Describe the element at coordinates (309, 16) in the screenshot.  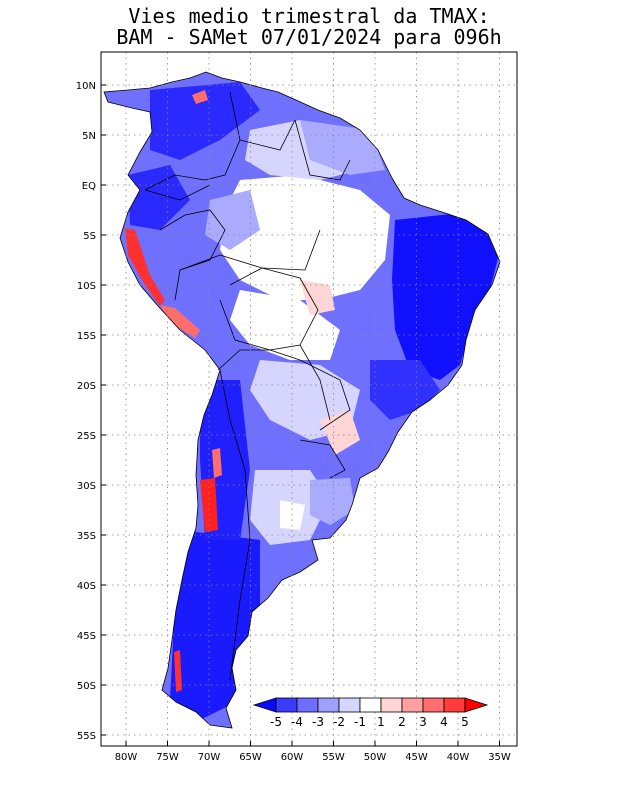
I see `map-title-line1: Vies medio trimestral da TMAX:` at that location.